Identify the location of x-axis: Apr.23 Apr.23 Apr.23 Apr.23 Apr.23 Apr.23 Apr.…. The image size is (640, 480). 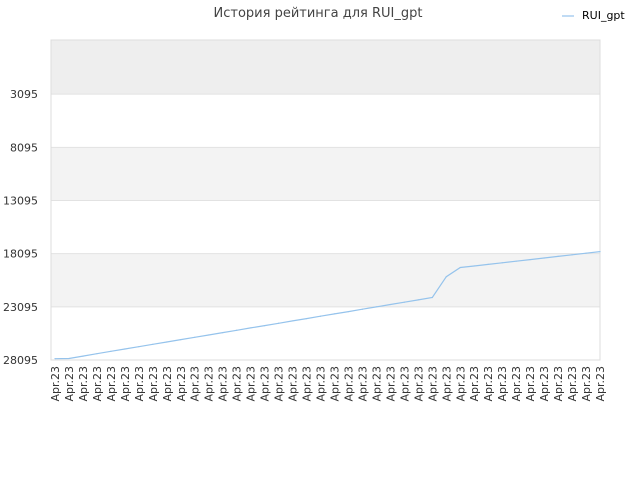
(328, 384).